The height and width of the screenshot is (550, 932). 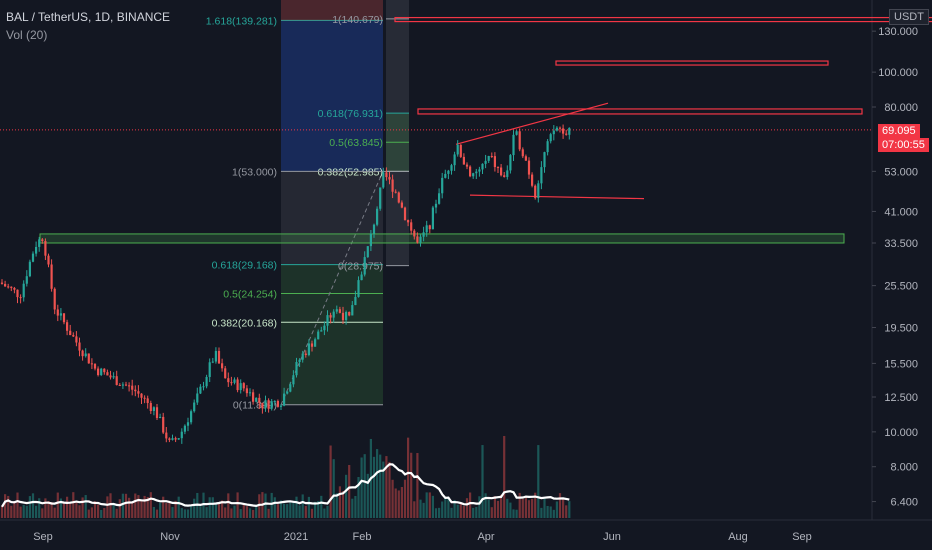 What do you see at coordinates (362, 537) in the screenshot?
I see `time-tick-label: Feb` at bounding box center [362, 537].